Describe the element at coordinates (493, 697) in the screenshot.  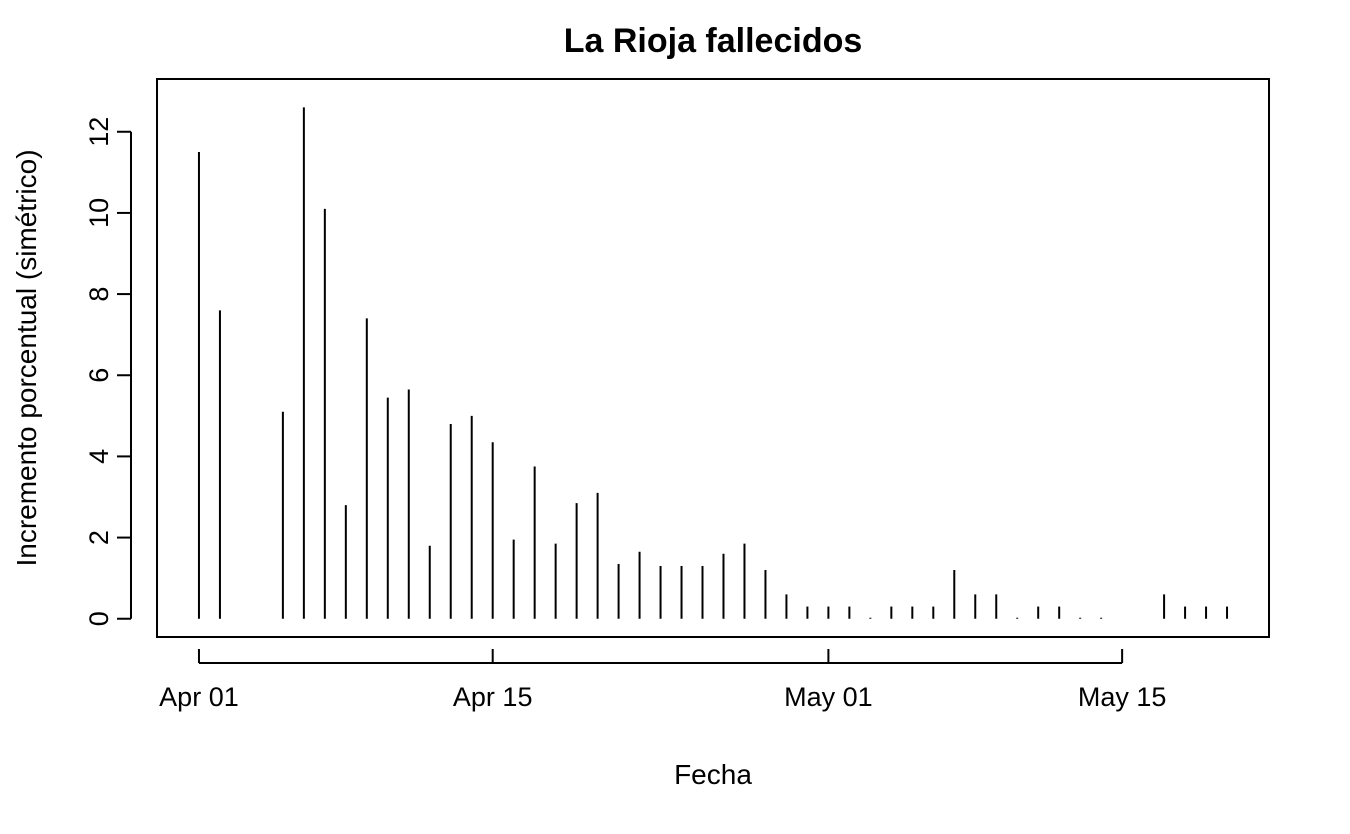
I see `x-tick-label: Apr 15` at that location.